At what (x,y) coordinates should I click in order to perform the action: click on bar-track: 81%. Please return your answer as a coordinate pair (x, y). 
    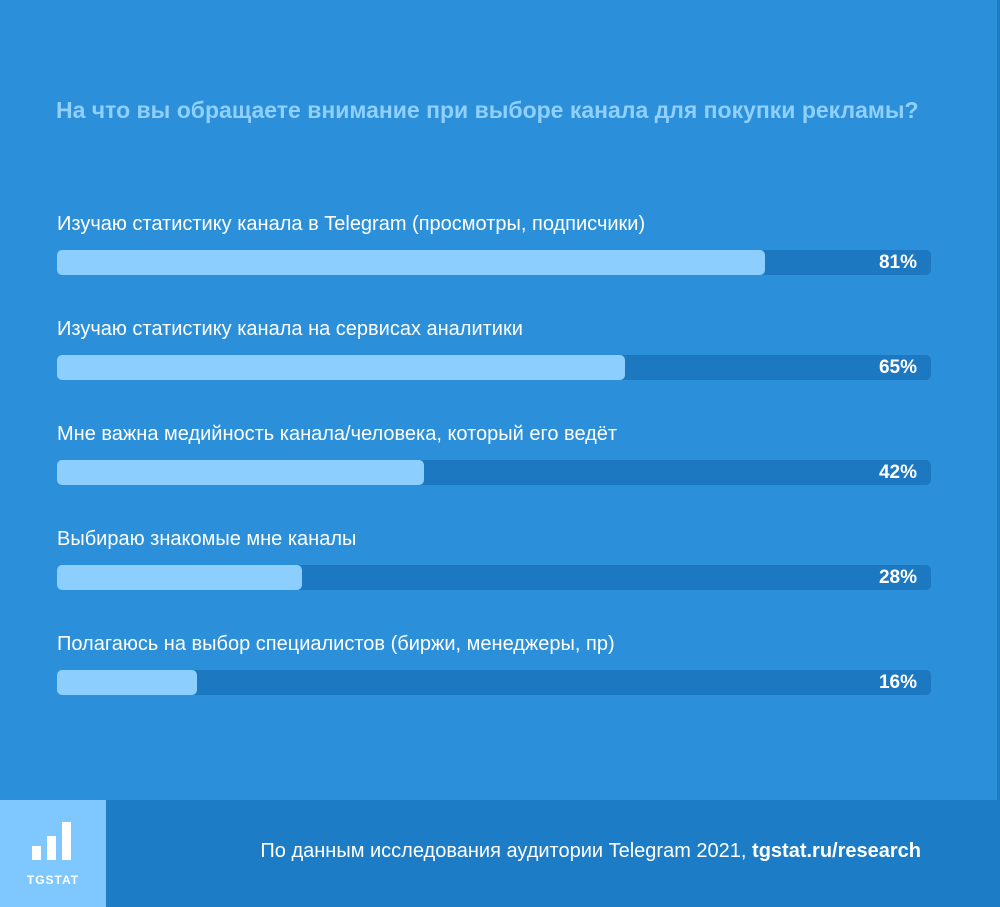
    Looking at the image, I should click on (494, 262).